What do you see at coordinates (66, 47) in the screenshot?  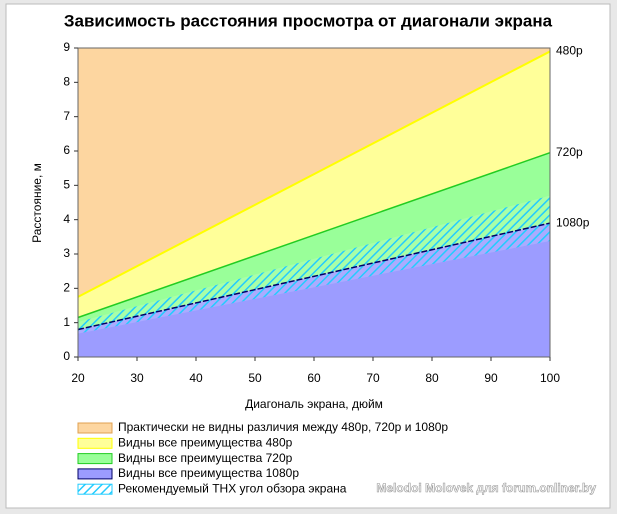 I see `y-tick-label: 9` at bounding box center [66, 47].